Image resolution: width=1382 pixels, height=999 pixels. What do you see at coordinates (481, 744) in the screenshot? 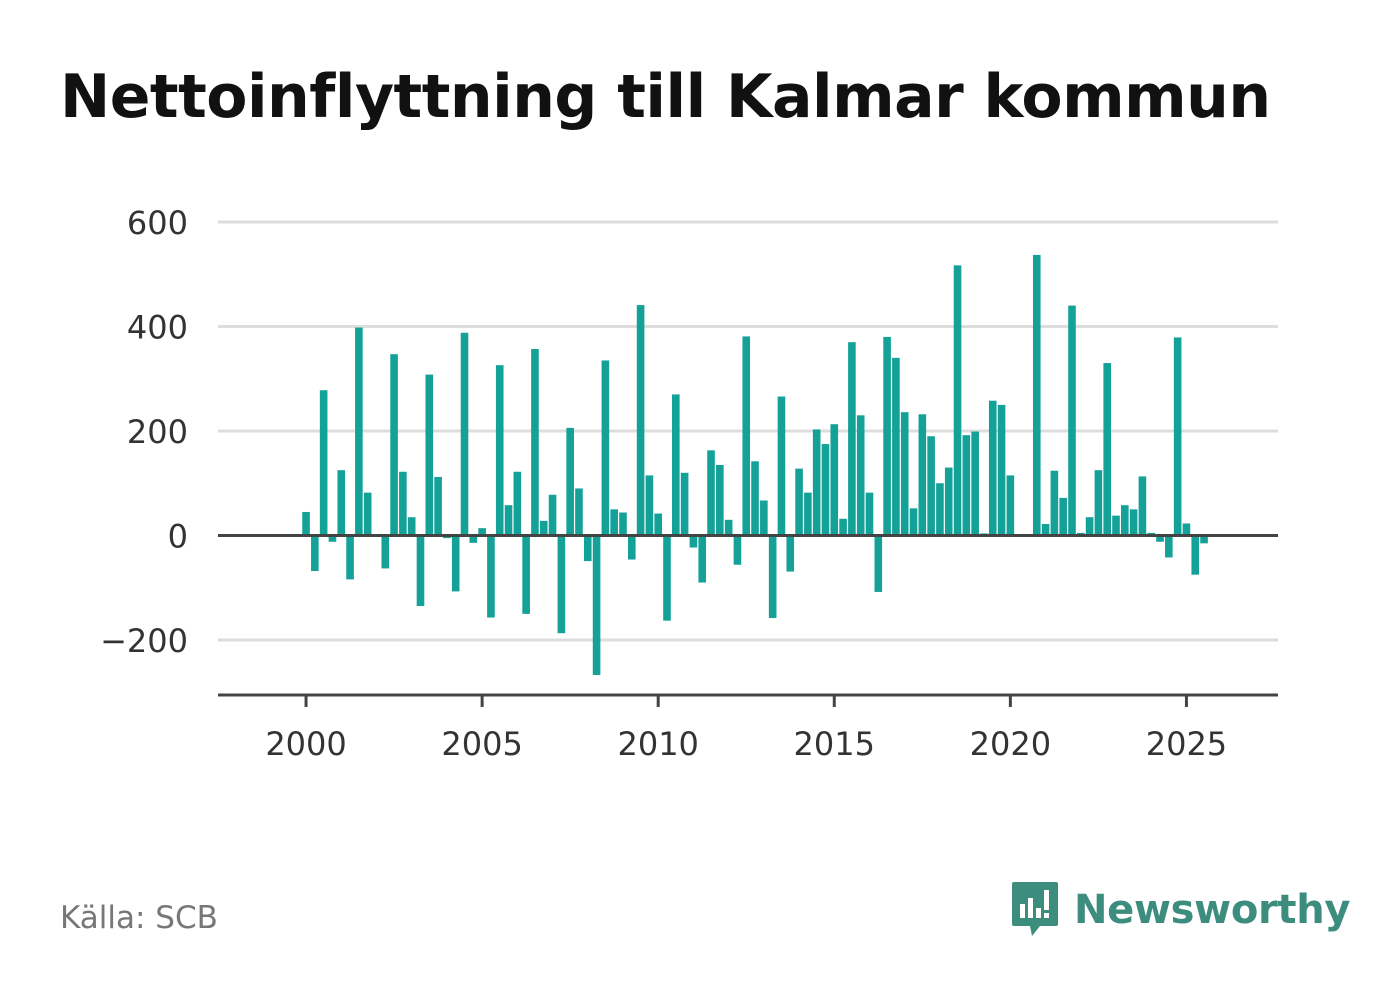
I see `x-tick-label: 2005` at bounding box center [481, 744].